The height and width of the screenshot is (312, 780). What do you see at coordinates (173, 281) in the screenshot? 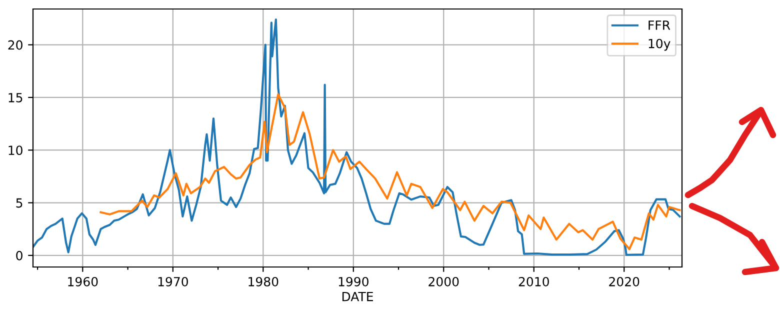
I see `x-tick-label: 1970` at bounding box center [173, 281].